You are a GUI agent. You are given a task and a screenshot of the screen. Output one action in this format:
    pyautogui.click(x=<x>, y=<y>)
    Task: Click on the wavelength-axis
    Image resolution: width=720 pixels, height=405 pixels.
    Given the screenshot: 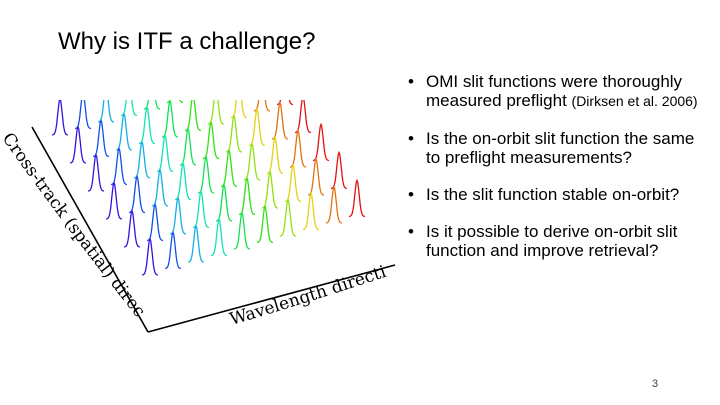 What is the action you would take?
    pyautogui.click(x=271, y=298)
    